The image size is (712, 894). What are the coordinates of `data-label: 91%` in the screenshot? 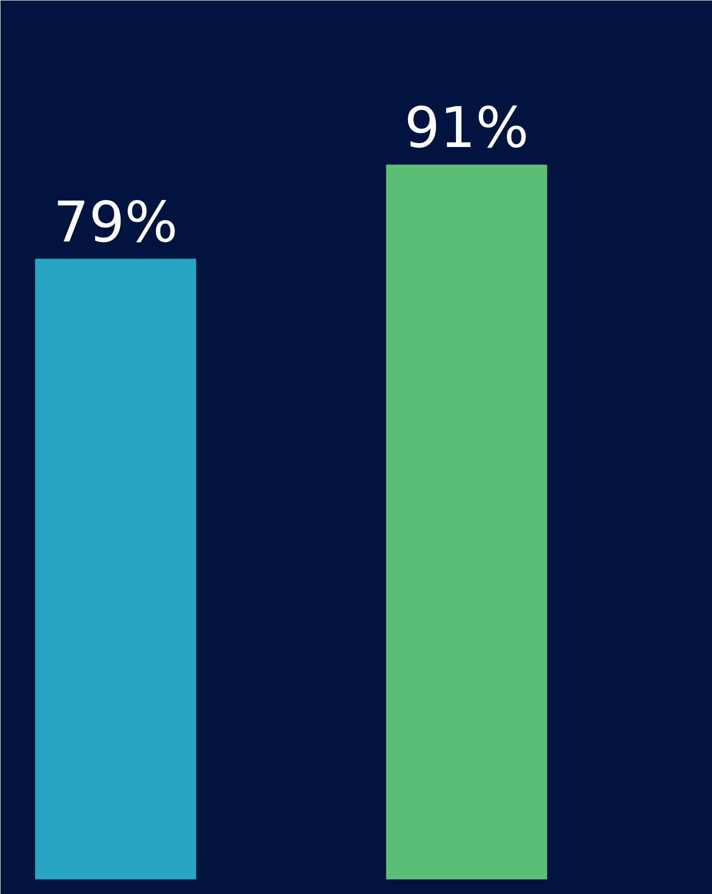 It's located at (466, 129).